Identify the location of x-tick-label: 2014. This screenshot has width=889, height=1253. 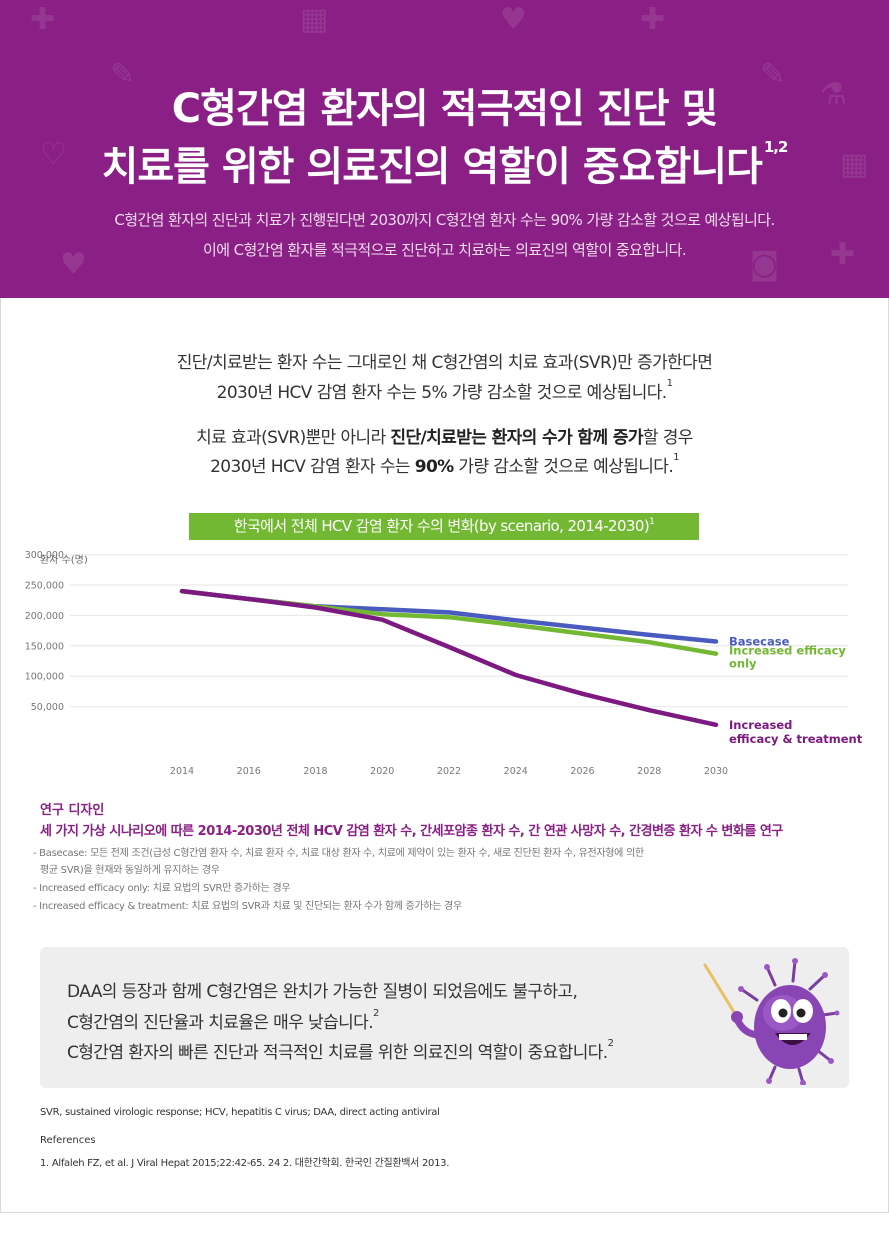
(182, 771).